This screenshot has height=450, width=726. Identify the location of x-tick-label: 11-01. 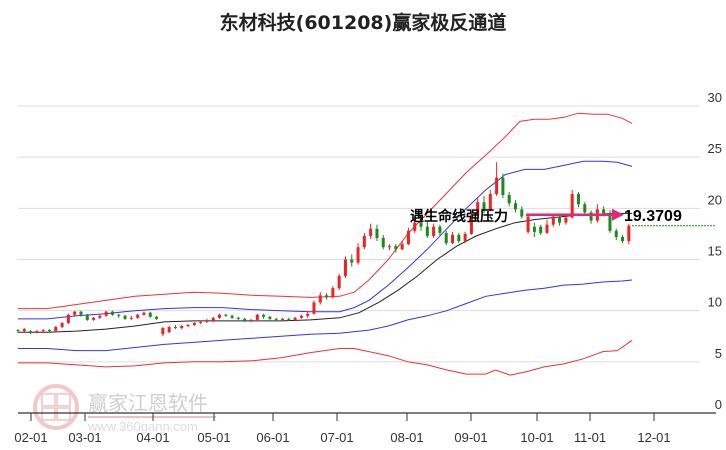
(590, 437).